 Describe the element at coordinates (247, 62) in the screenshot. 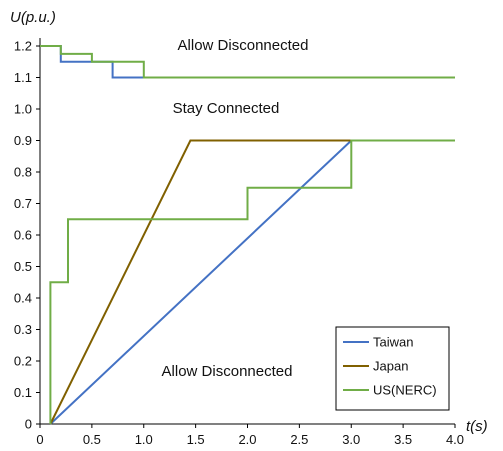

I see `series-line-us-nerc-upper` at that location.